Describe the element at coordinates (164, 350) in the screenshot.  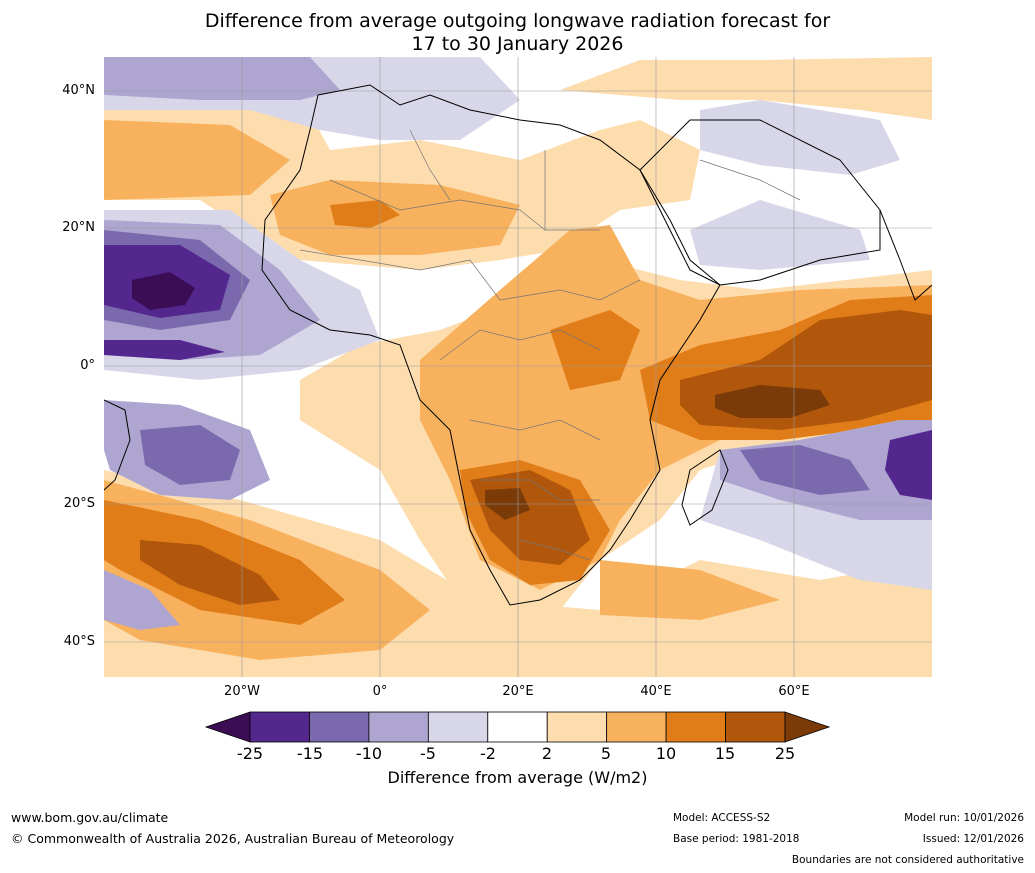
I see `anomaly-region-minus15-equatorial` at that location.